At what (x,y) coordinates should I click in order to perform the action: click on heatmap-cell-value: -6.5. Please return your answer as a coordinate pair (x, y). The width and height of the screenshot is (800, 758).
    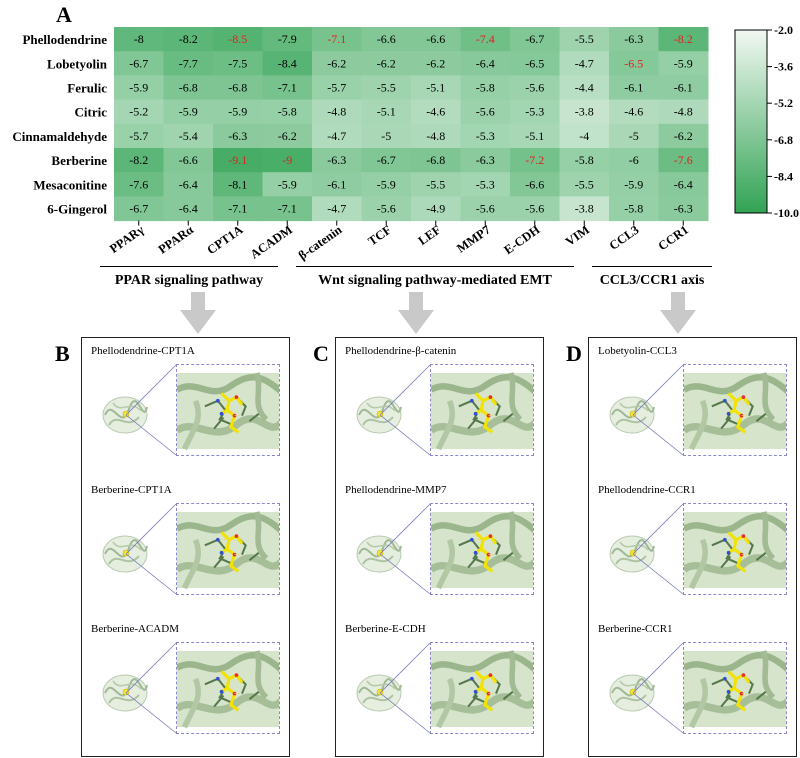
    Looking at the image, I should click on (633, 63).